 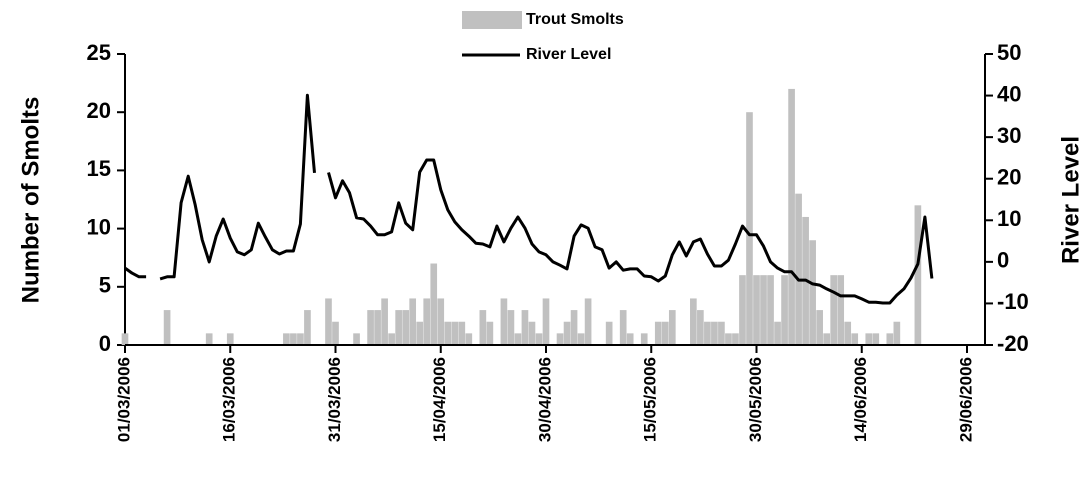 I want to click on y-tick-label: 5, so click(x=105, y=285).